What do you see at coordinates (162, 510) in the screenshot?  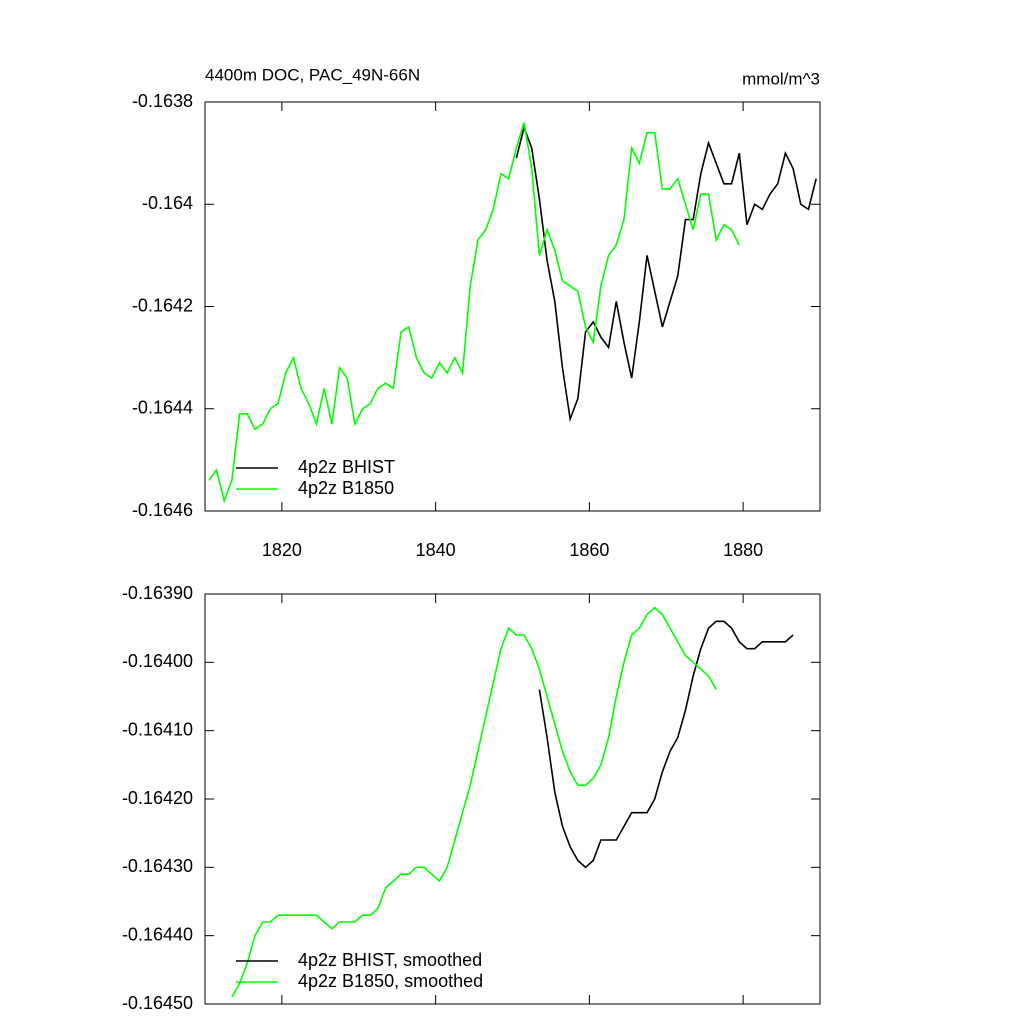 I see `y-tick-label: -0.1646` at bounding box center [162, 510].